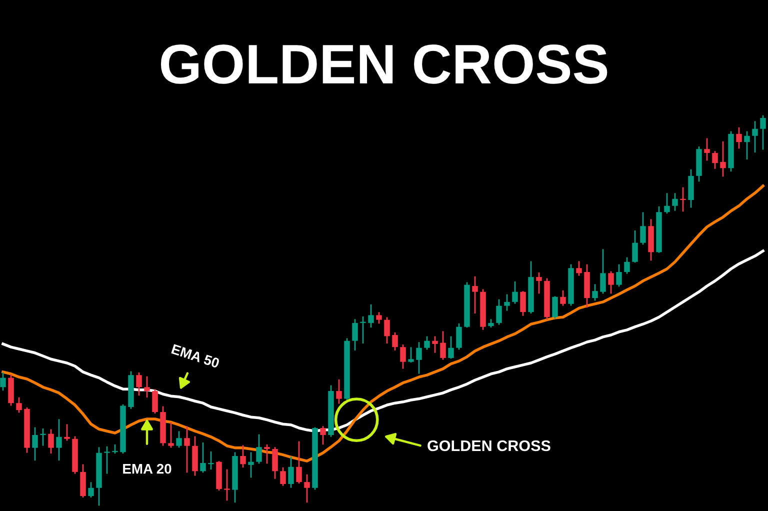 Image resolution: width=768 pixels, height=511 pixels. What do you see at coordinates (147, 469) in the screenshot?
I see `text: EMA 20` at bounding box center [147, 469].